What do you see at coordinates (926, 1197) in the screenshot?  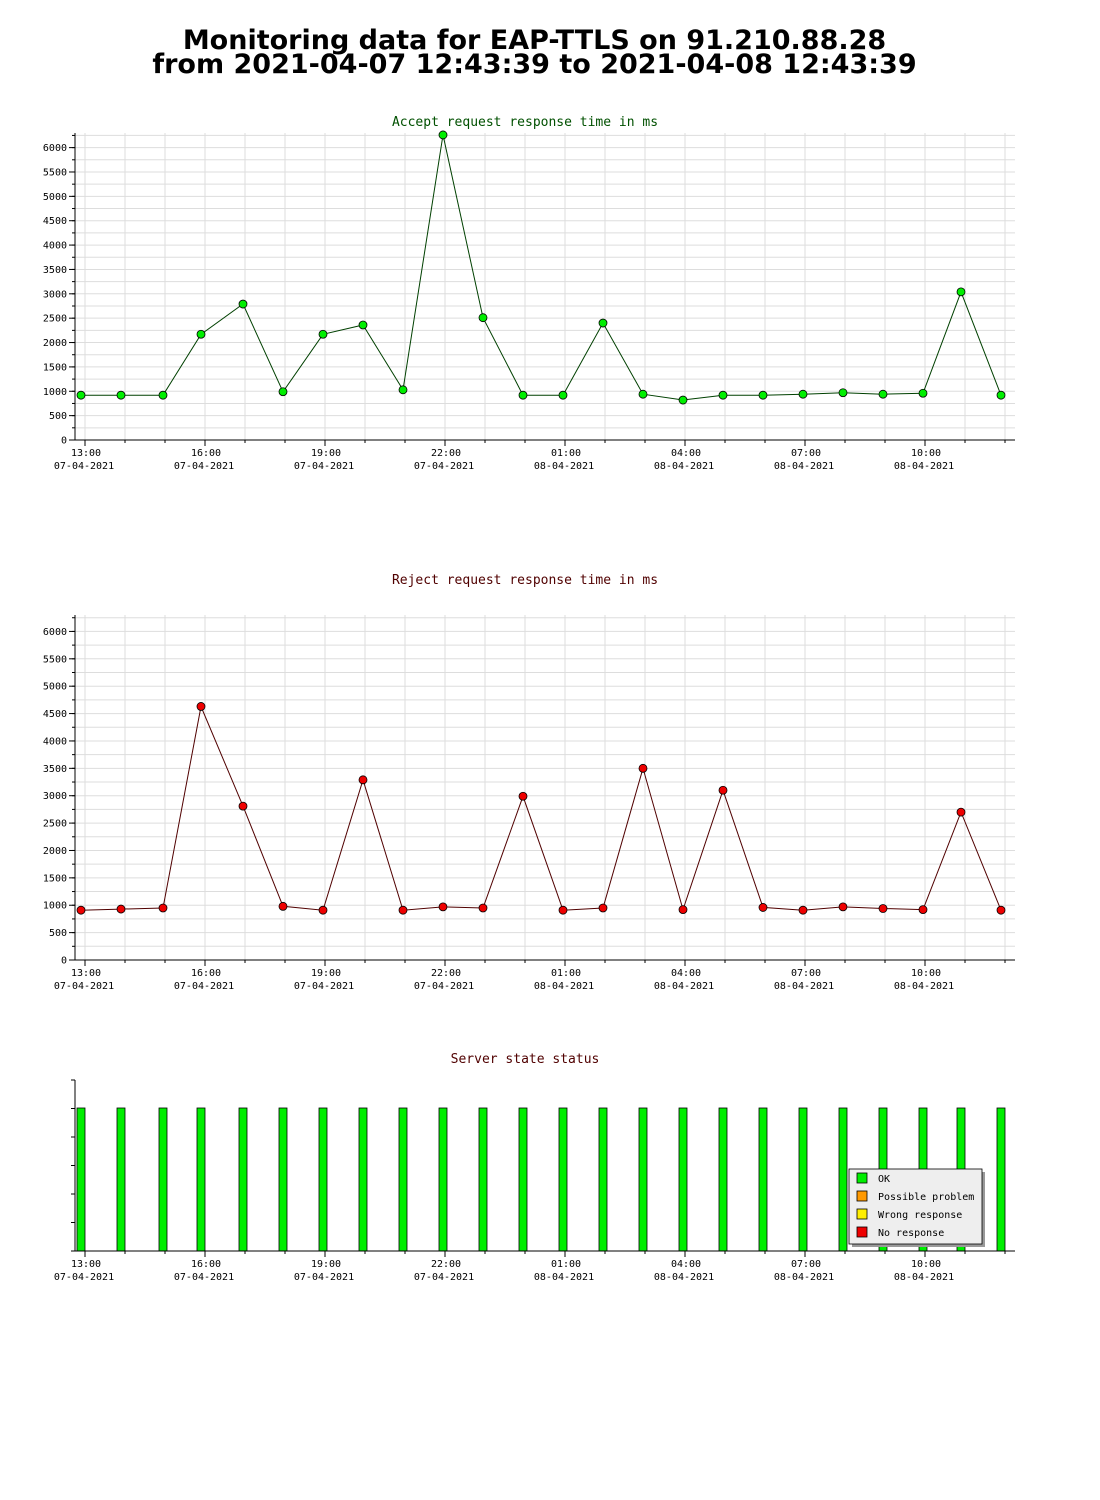 I see `legend-label: Possible problem` at bounding box center [926, 1197].